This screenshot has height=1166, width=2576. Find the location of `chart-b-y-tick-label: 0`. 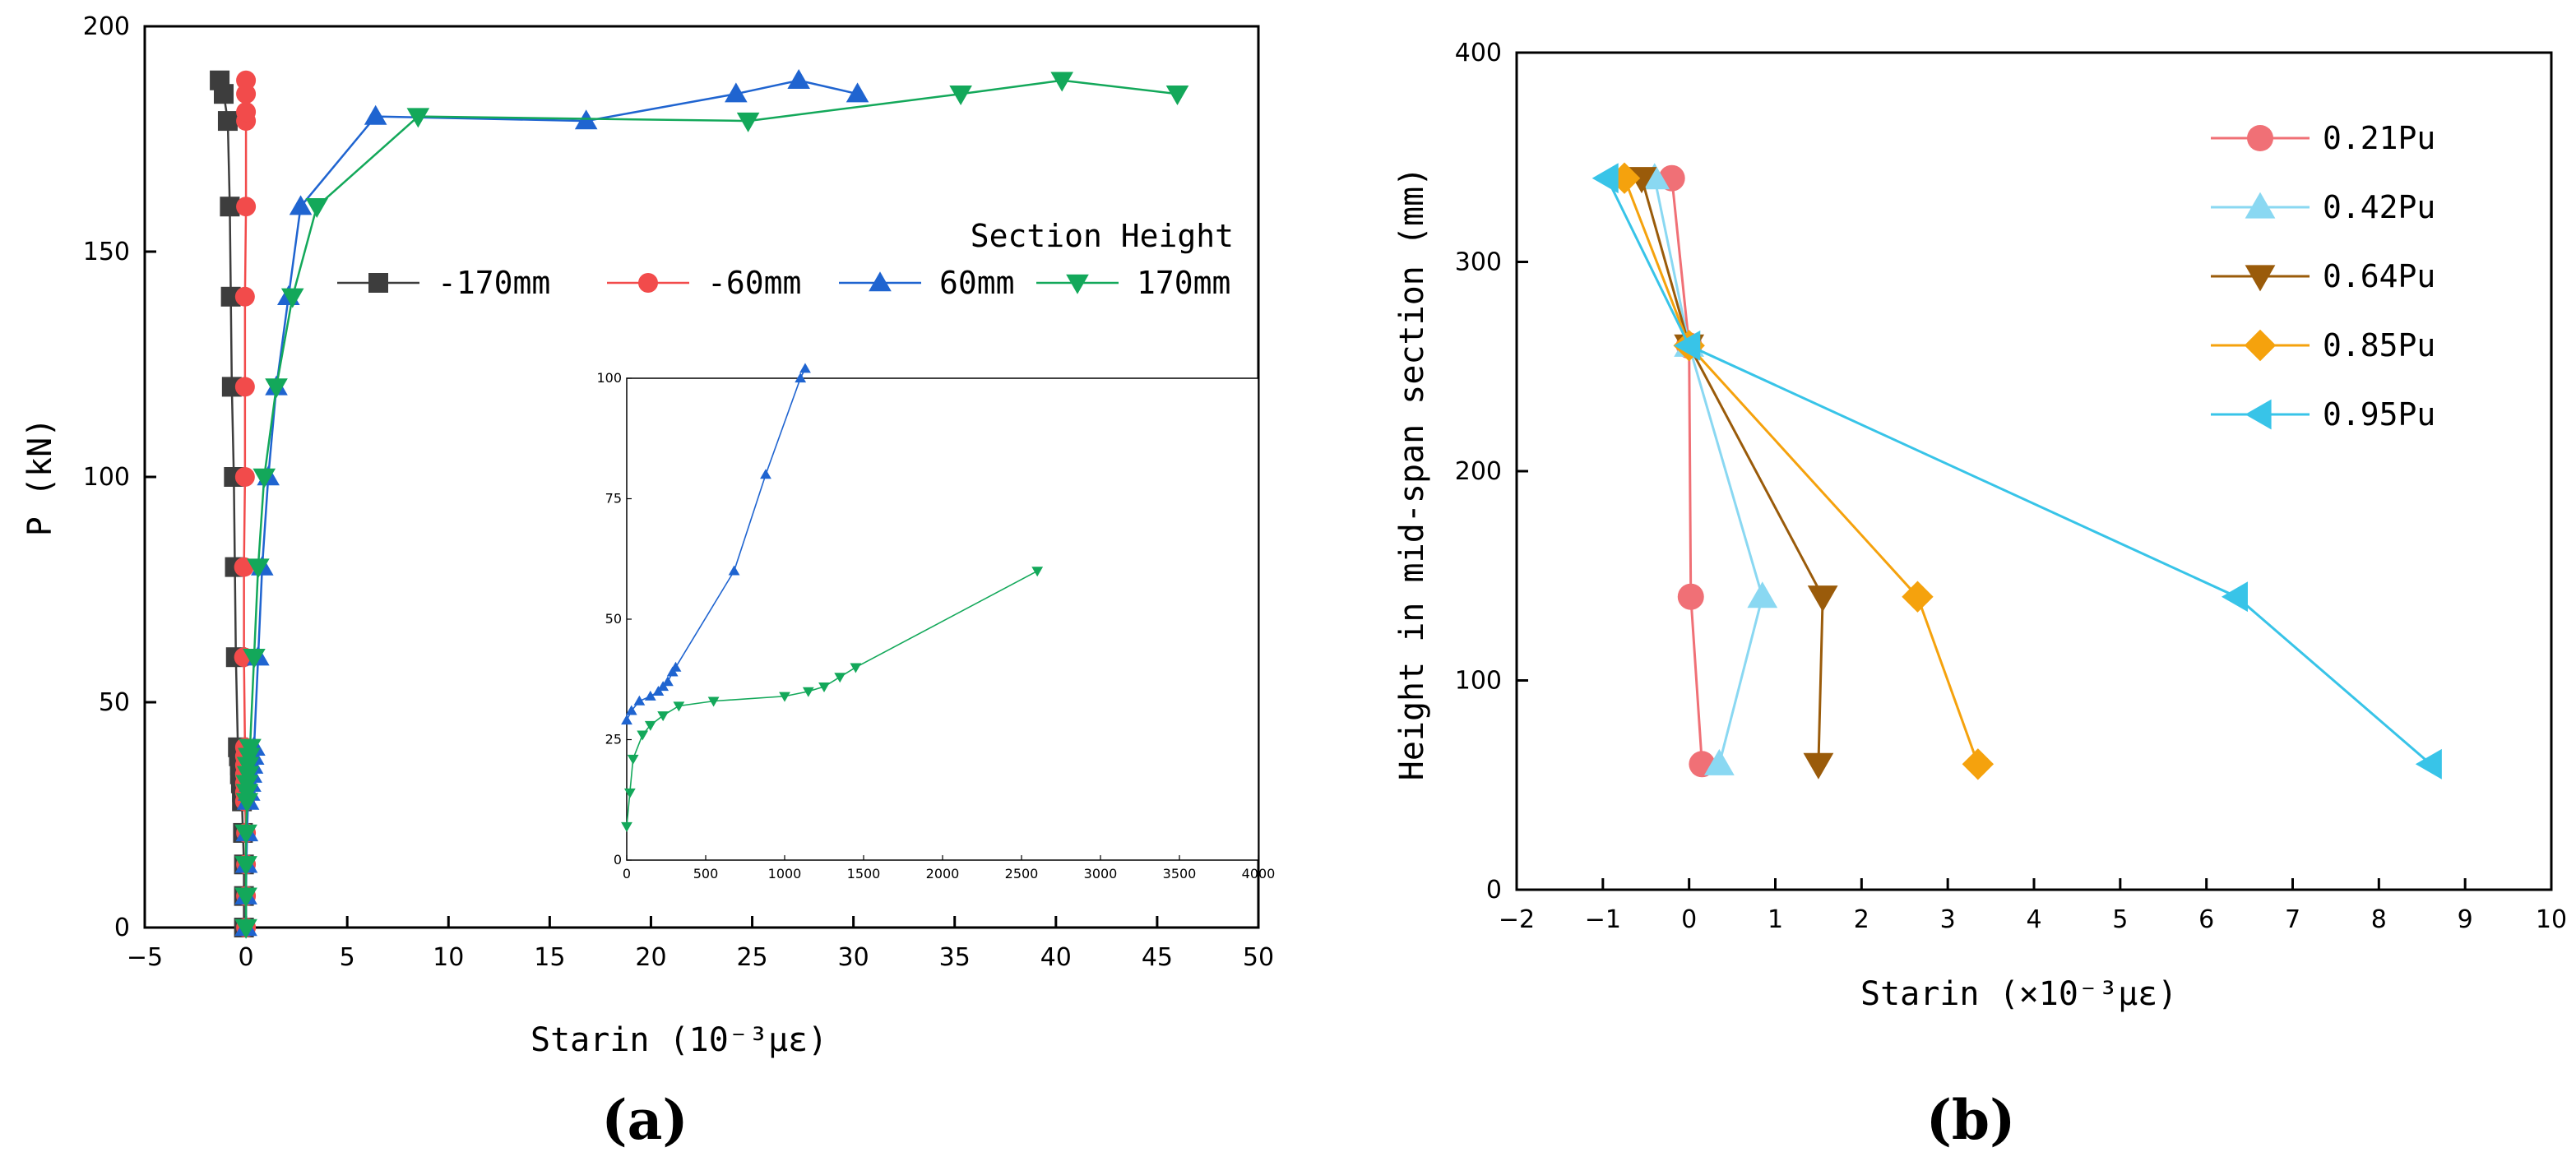

chart-b-y-tick-label: 0 is located at coordinates (1494, 891).